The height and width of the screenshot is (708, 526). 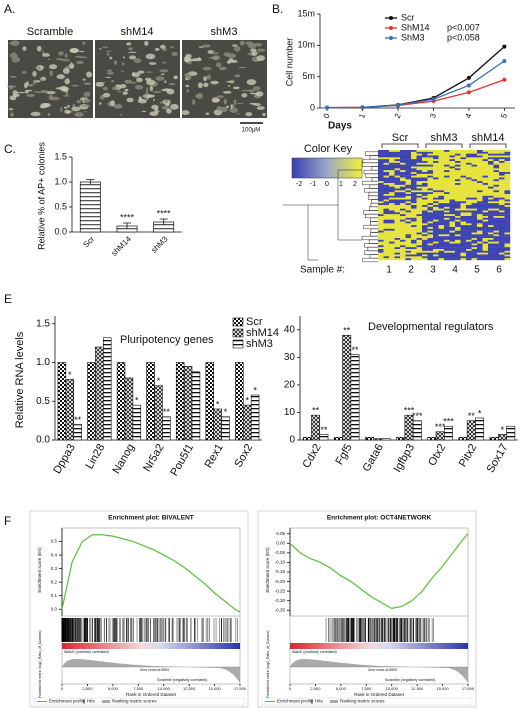 What do you see at coordinates (91, 701) in the screenshot?
I see `legend-label: Hits` at bounding box center [91, 701].